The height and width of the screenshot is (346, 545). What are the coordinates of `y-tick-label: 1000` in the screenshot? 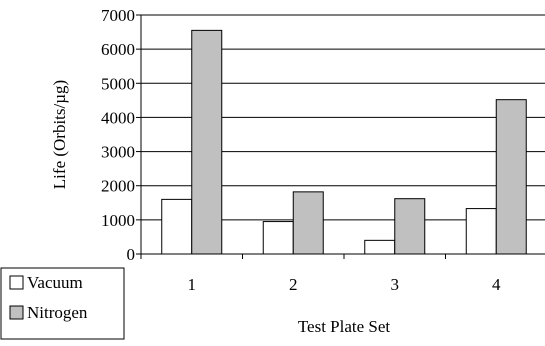 It's located at (118, 220).